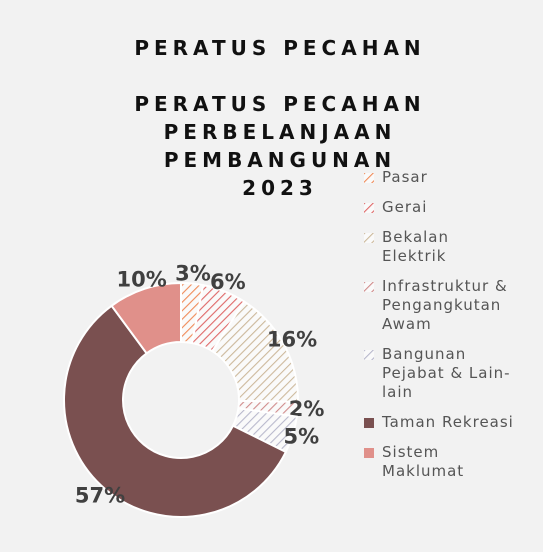 The width and height of the screenshot is (543, 552). I want to click on legend-label: Infrastruktur & Pengangkutan Awam, so click(445, 305).